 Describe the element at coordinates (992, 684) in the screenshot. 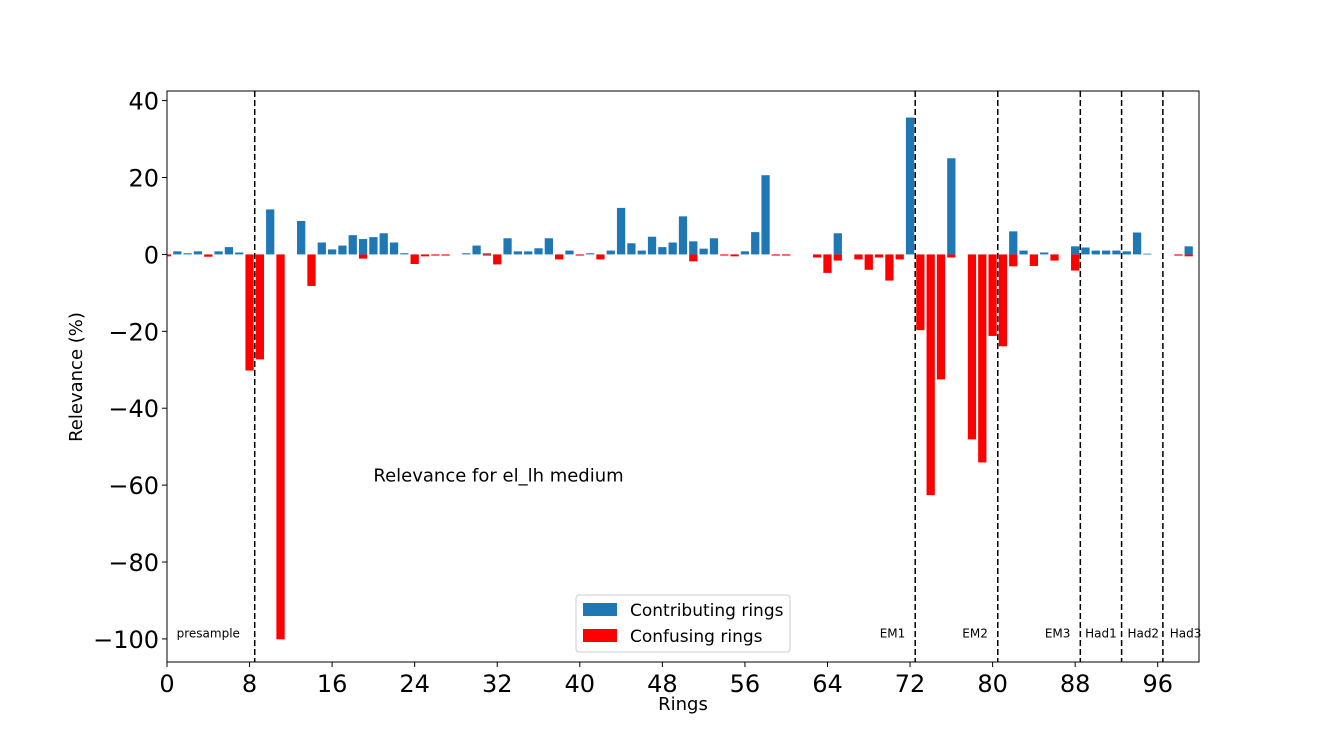

I see `x-tick-label: 80` at that location.